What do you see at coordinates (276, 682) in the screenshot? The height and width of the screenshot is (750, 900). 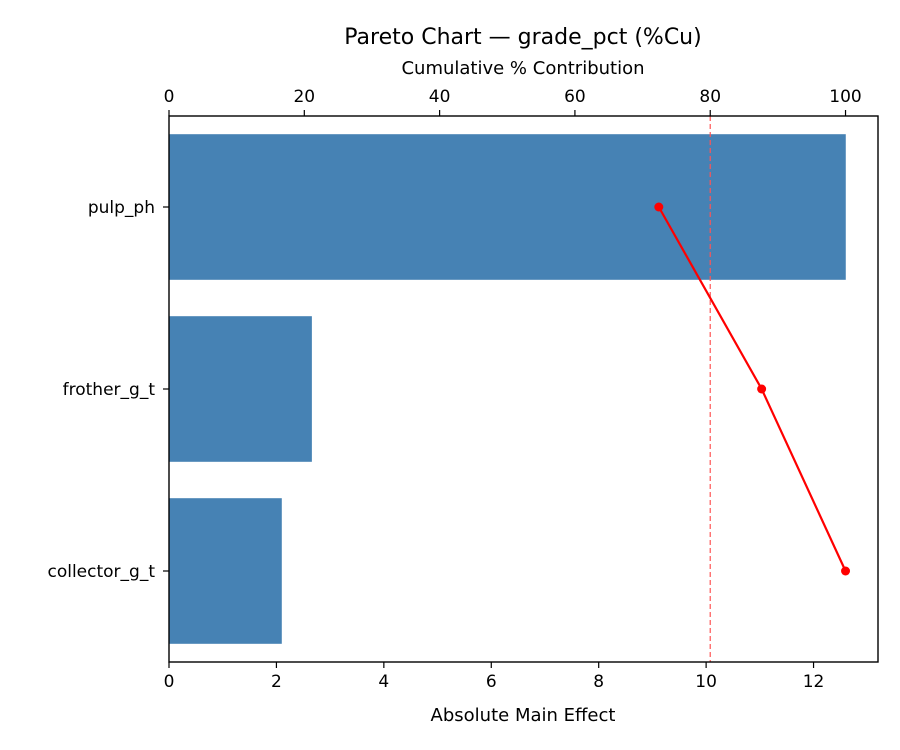 I see `bottom-tick-label: 2` at bounding box center [276, 682].